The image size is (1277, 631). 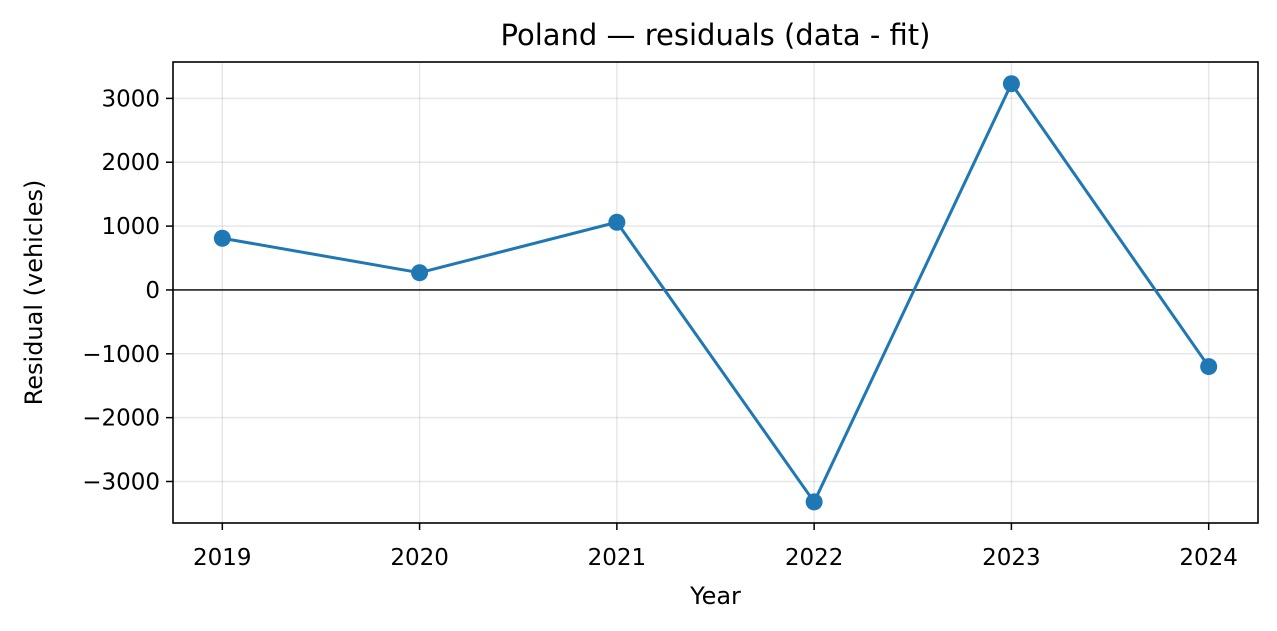 I want to click on y-tick-label: −2000, so click(x=121, y=419).